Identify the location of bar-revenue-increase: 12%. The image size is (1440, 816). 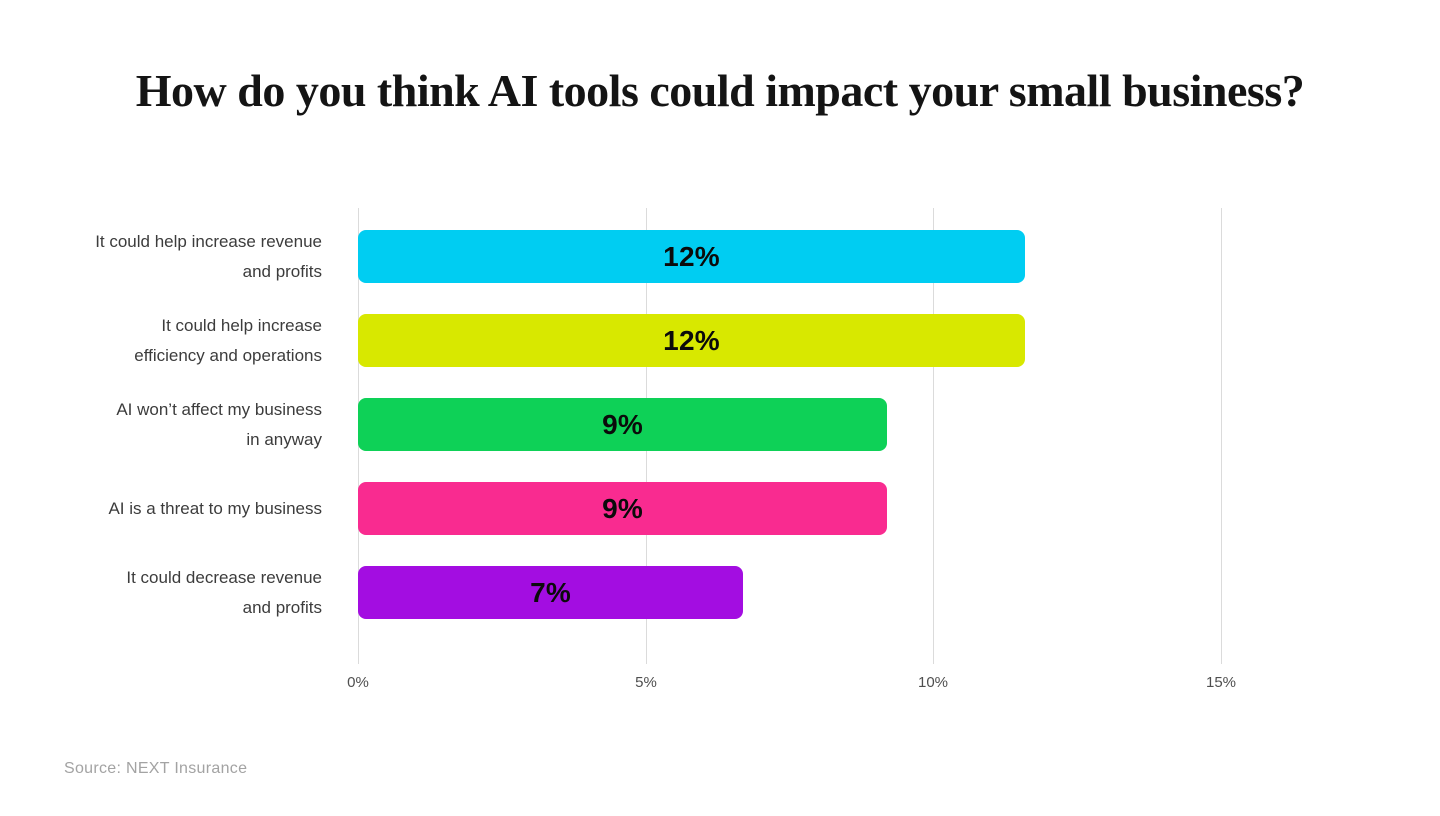
(691, 256).